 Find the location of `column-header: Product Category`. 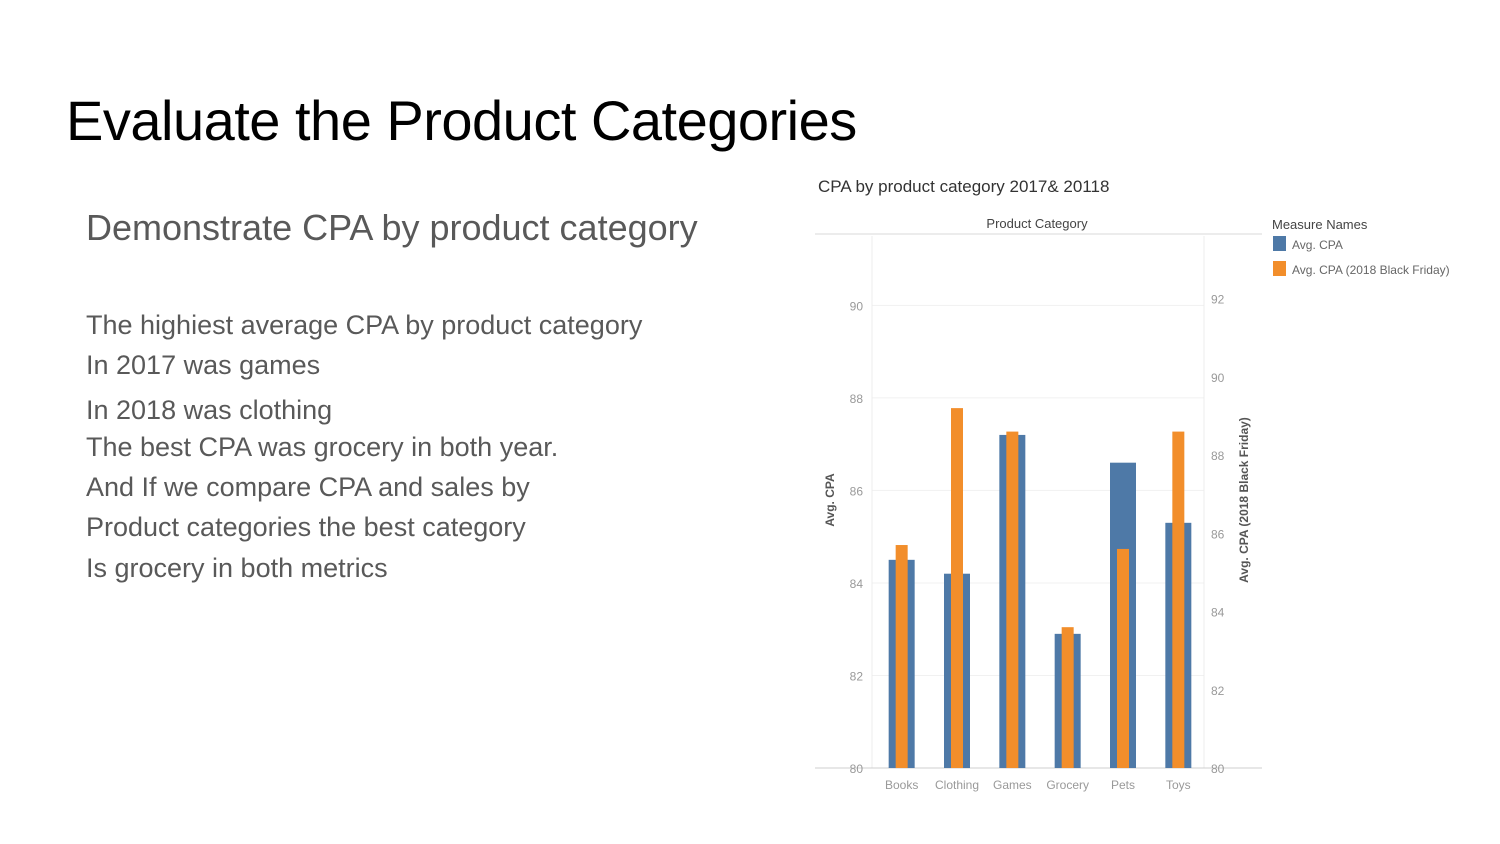

column-header: Product Category is located at coordinates (1037, 223).